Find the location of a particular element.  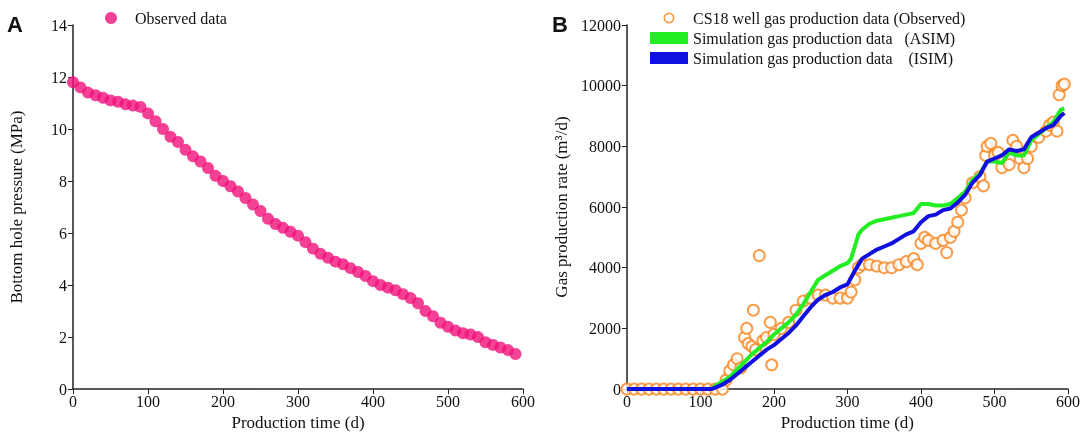

legend-label: Simulation gas production data (ISIM) is located at coordinates (823, 58).